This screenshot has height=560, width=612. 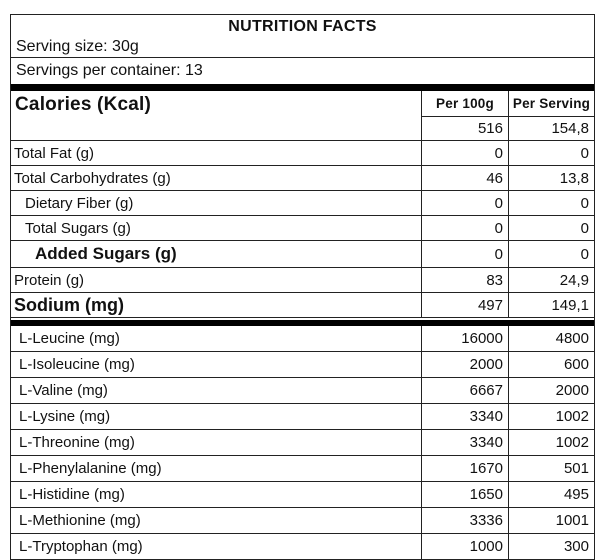 What do you see at coordinates (302, 442) in the screenshot?
I see `amino-acid-row-threonine: L-Threonine (mg) 3340 1002` at bounding box center [302, 442].